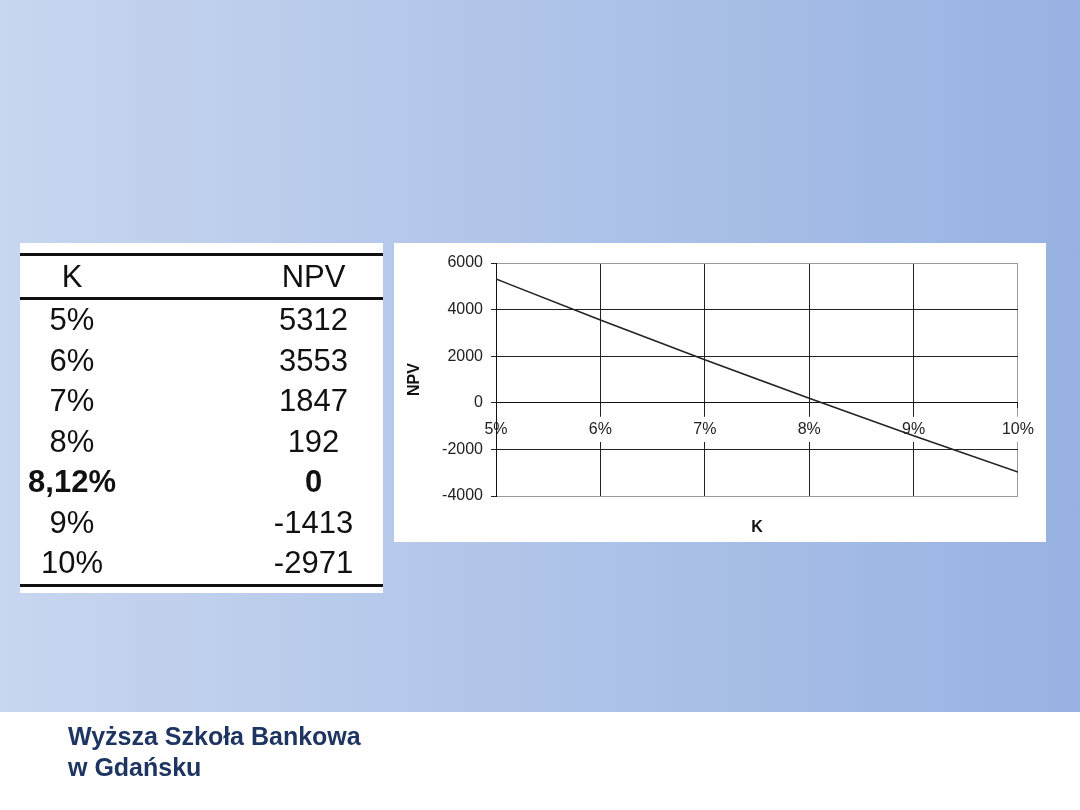 The width and height of the screenshot is (1080, 810). I want to click on text: -1413, so click(313, 522).